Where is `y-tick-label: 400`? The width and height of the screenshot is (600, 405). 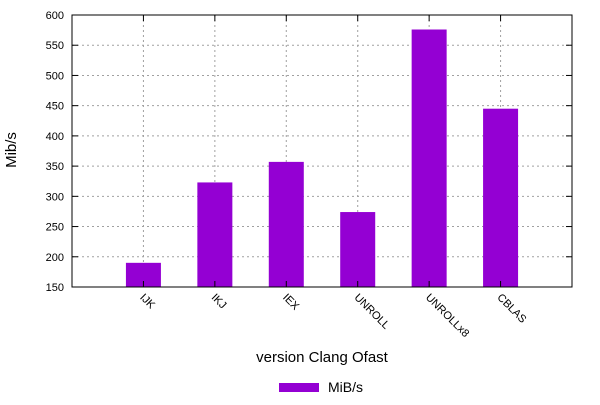 y-tick-label: 400 is located at coordinates (55, 137).